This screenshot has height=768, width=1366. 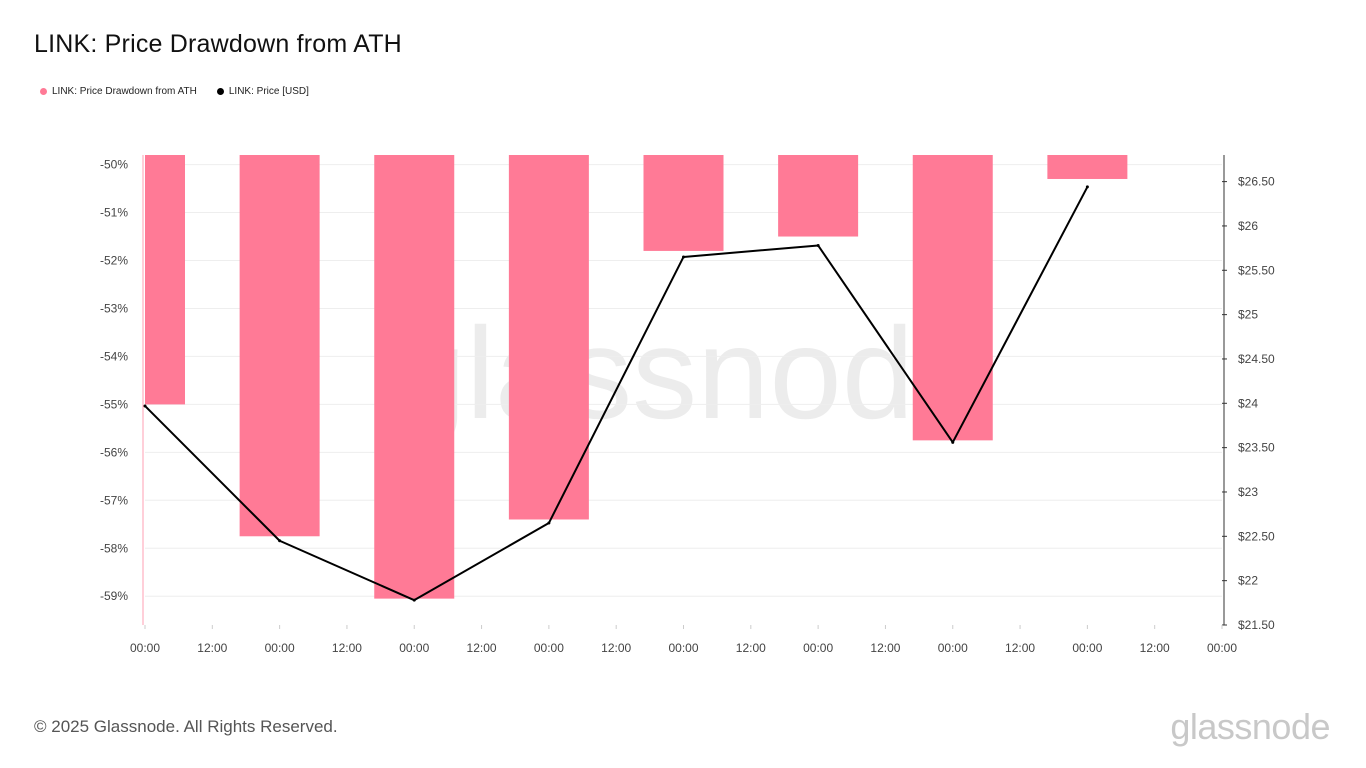 What do you see at coordinates (1256, 536) in the screenshot?
I see `y-right-tick-label: $22.50` at bounding box center [1256, 536].